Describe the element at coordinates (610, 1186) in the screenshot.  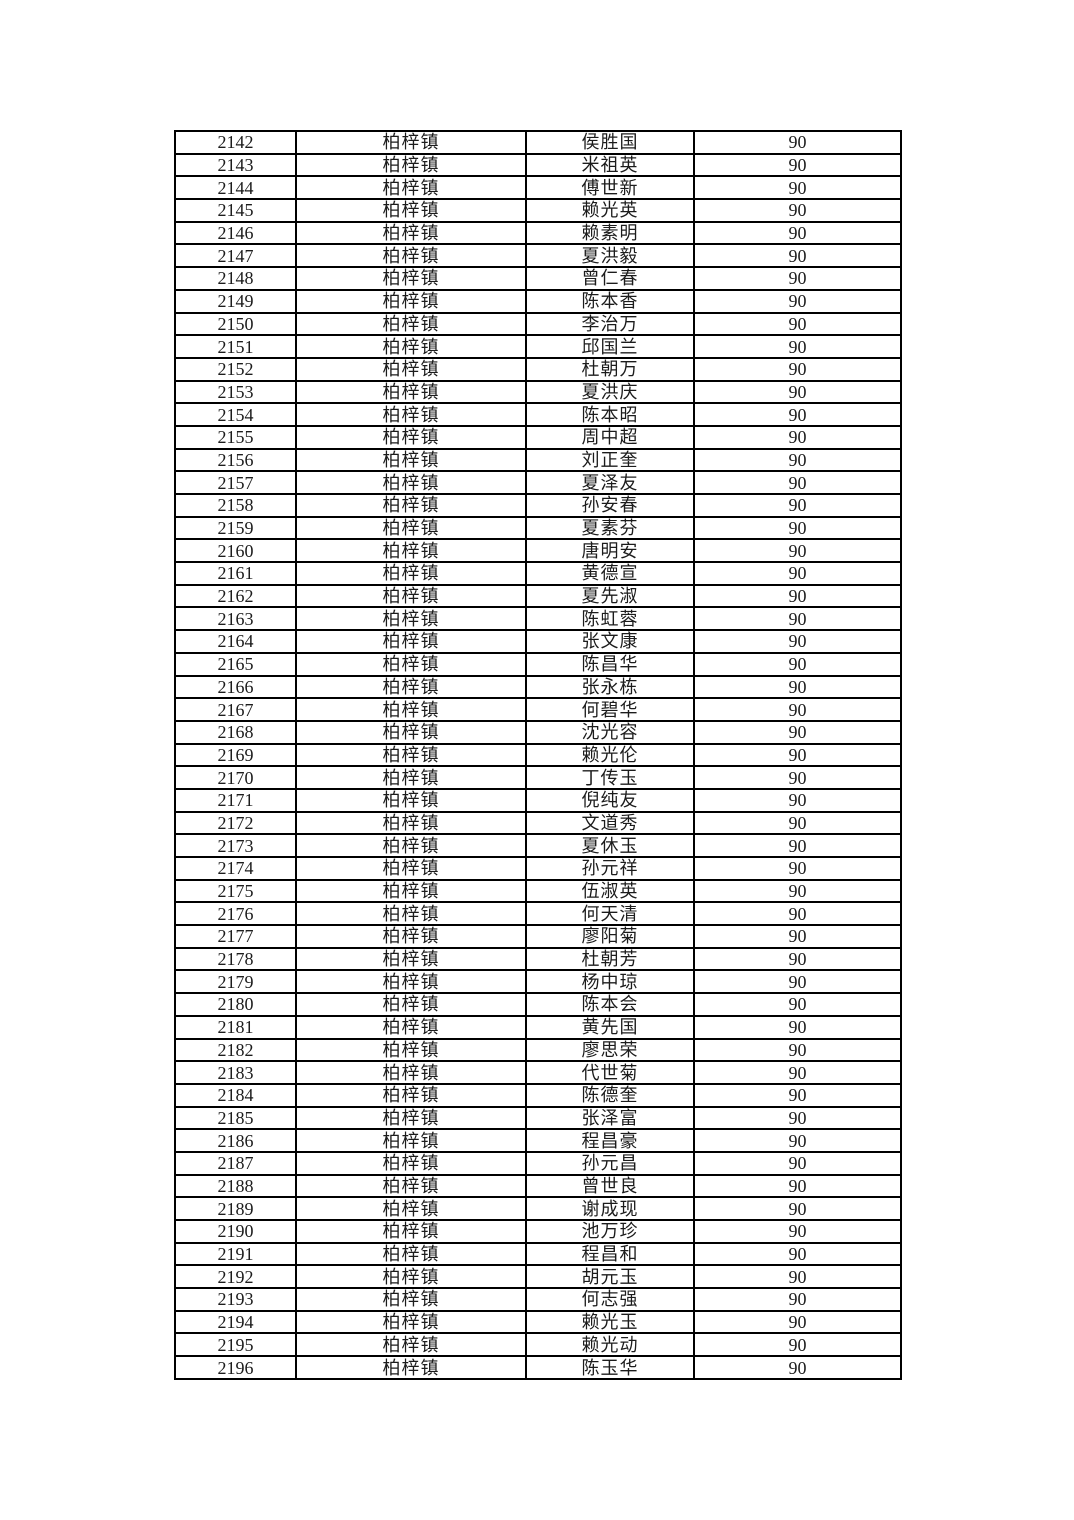
I see `person-name-cell: 曾世良` at that location.